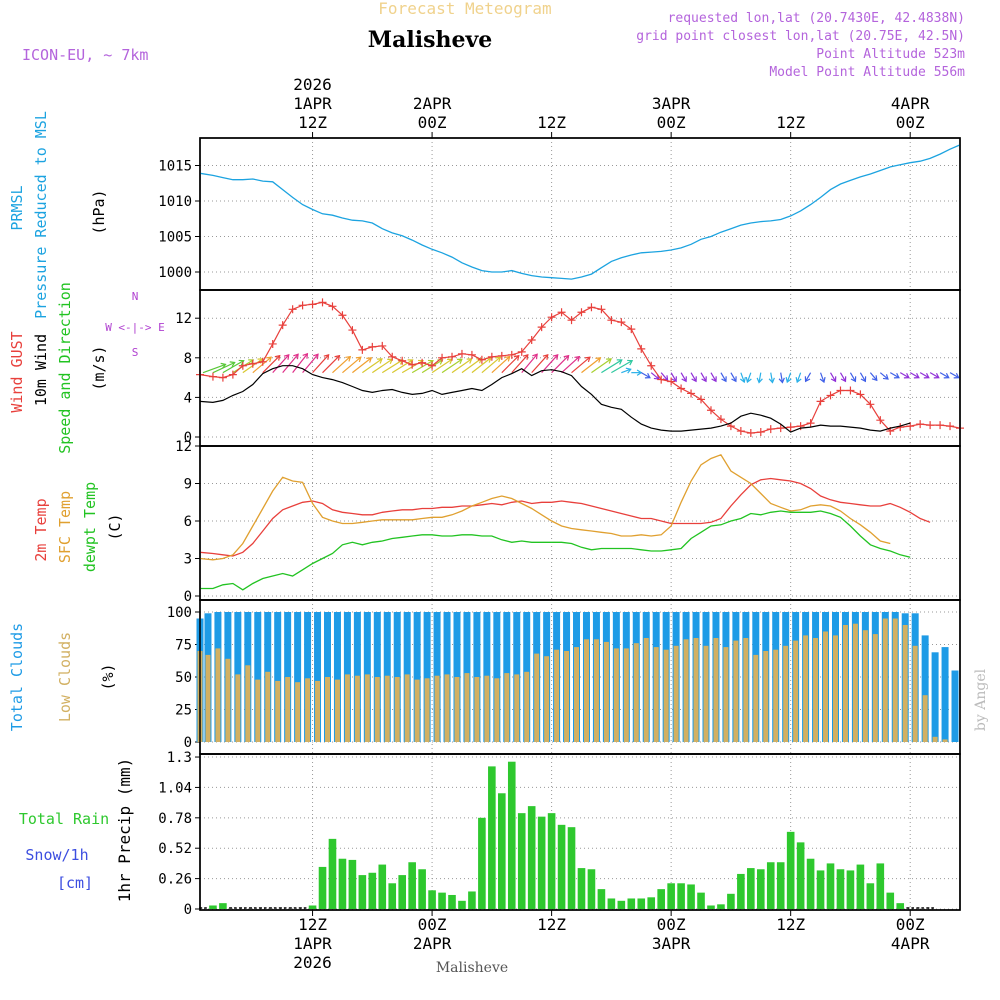  Describe the element at coordinates (188, 910) in the screenshot. I see `y-tick-label: 0` at that location.